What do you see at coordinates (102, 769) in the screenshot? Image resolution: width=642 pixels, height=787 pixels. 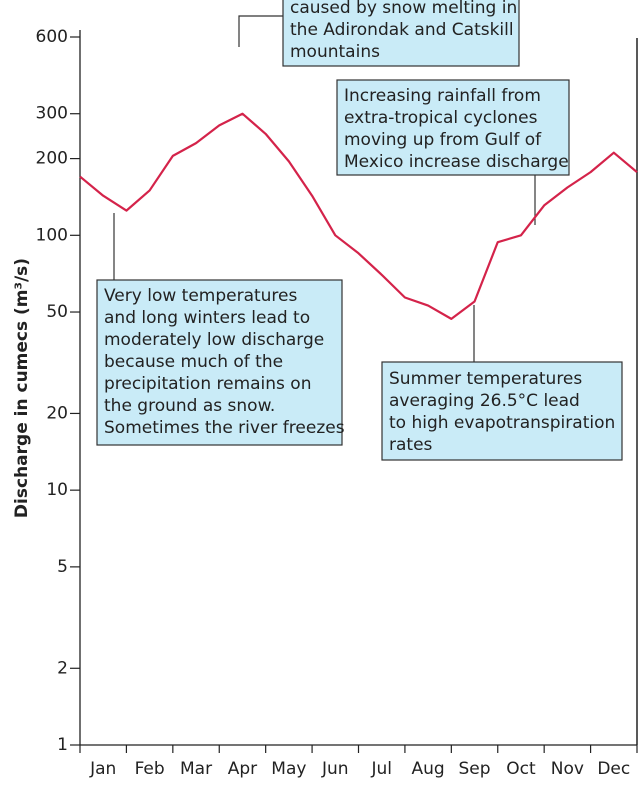 I see `x-tick-label: Jan` at bounding box center [102, 769].